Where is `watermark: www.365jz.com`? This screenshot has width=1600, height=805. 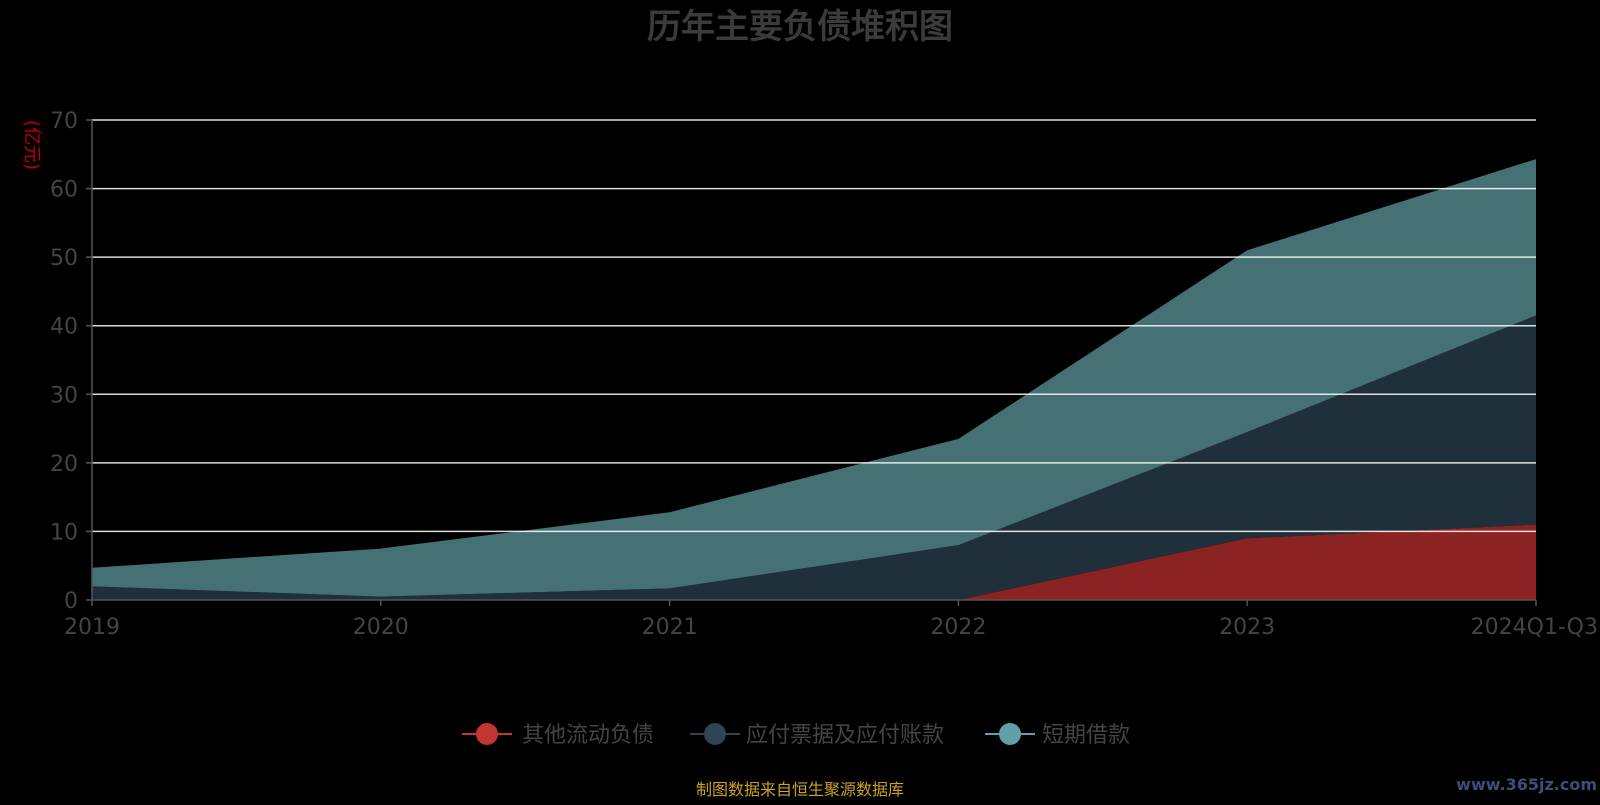
watermark: www.365jz.com is located at coordinates (1526, 784).